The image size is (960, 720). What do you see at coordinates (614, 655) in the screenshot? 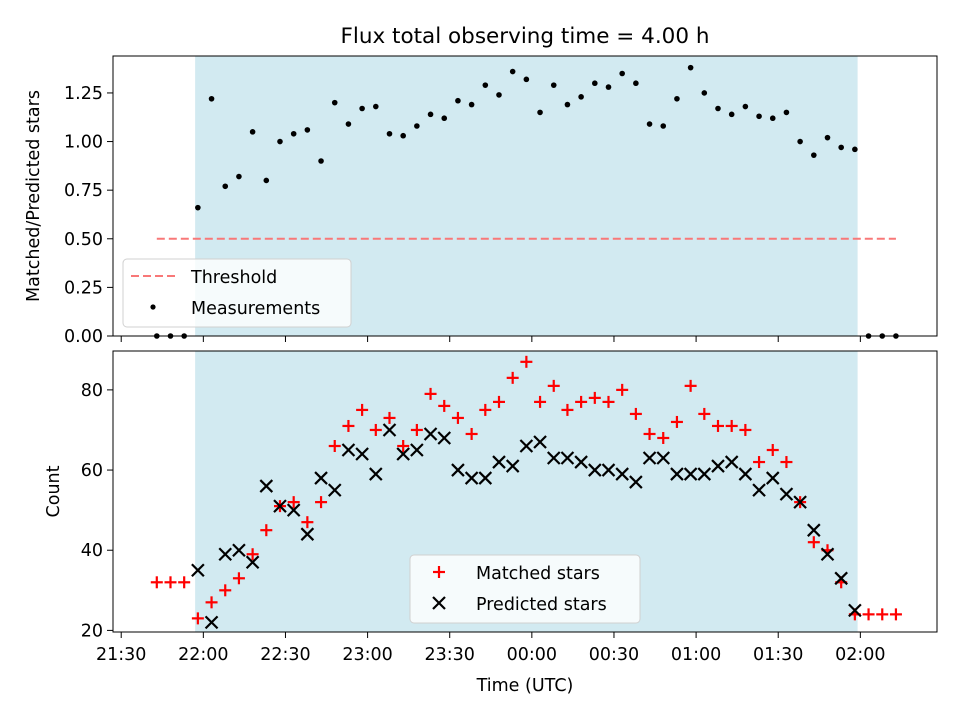
I see `x-tick-label: 00:30` at bounding box center [614, 655].